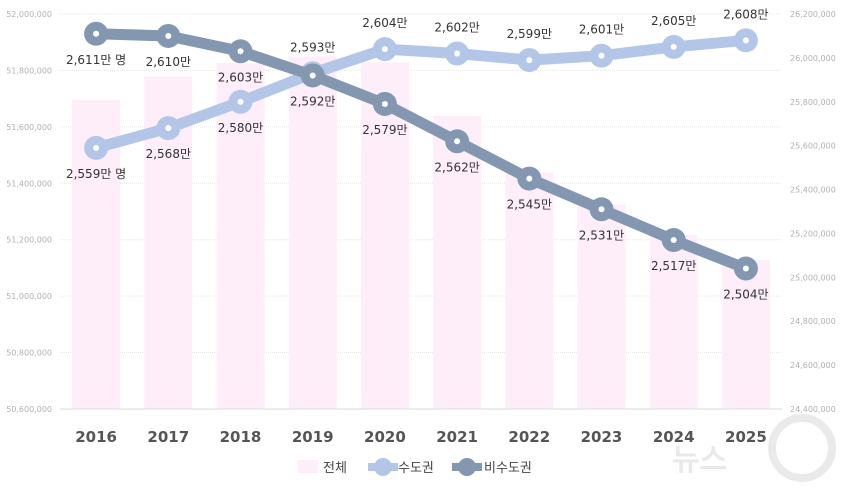  I want to click on legend-label: 전체, so click(335, 468).